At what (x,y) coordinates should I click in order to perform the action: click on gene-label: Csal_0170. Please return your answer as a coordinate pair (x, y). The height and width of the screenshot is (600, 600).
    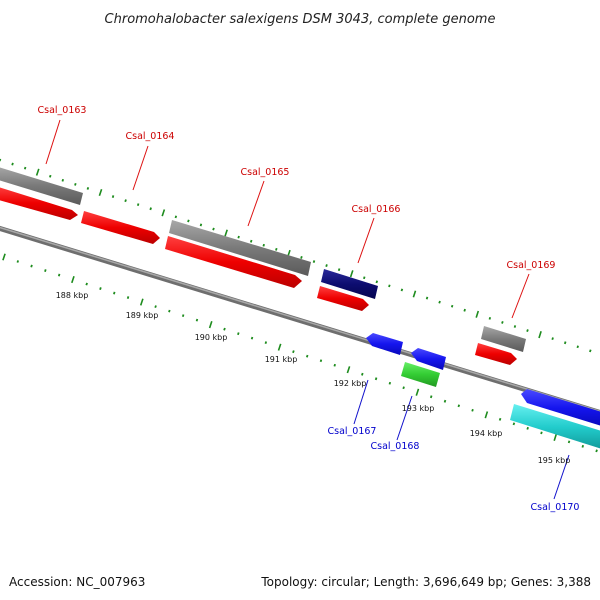
    Looking at the image, I should click on (555, 507).